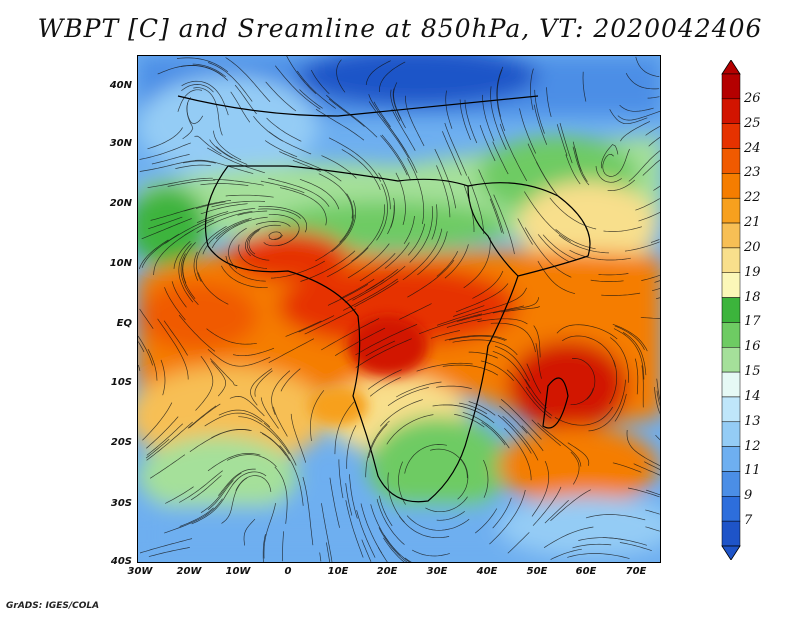 This screenshot has height=618, width=800. Describe the element at coordinates (437, 571) in the screenshot. I see `lon-label-30e: 30E` at that location.